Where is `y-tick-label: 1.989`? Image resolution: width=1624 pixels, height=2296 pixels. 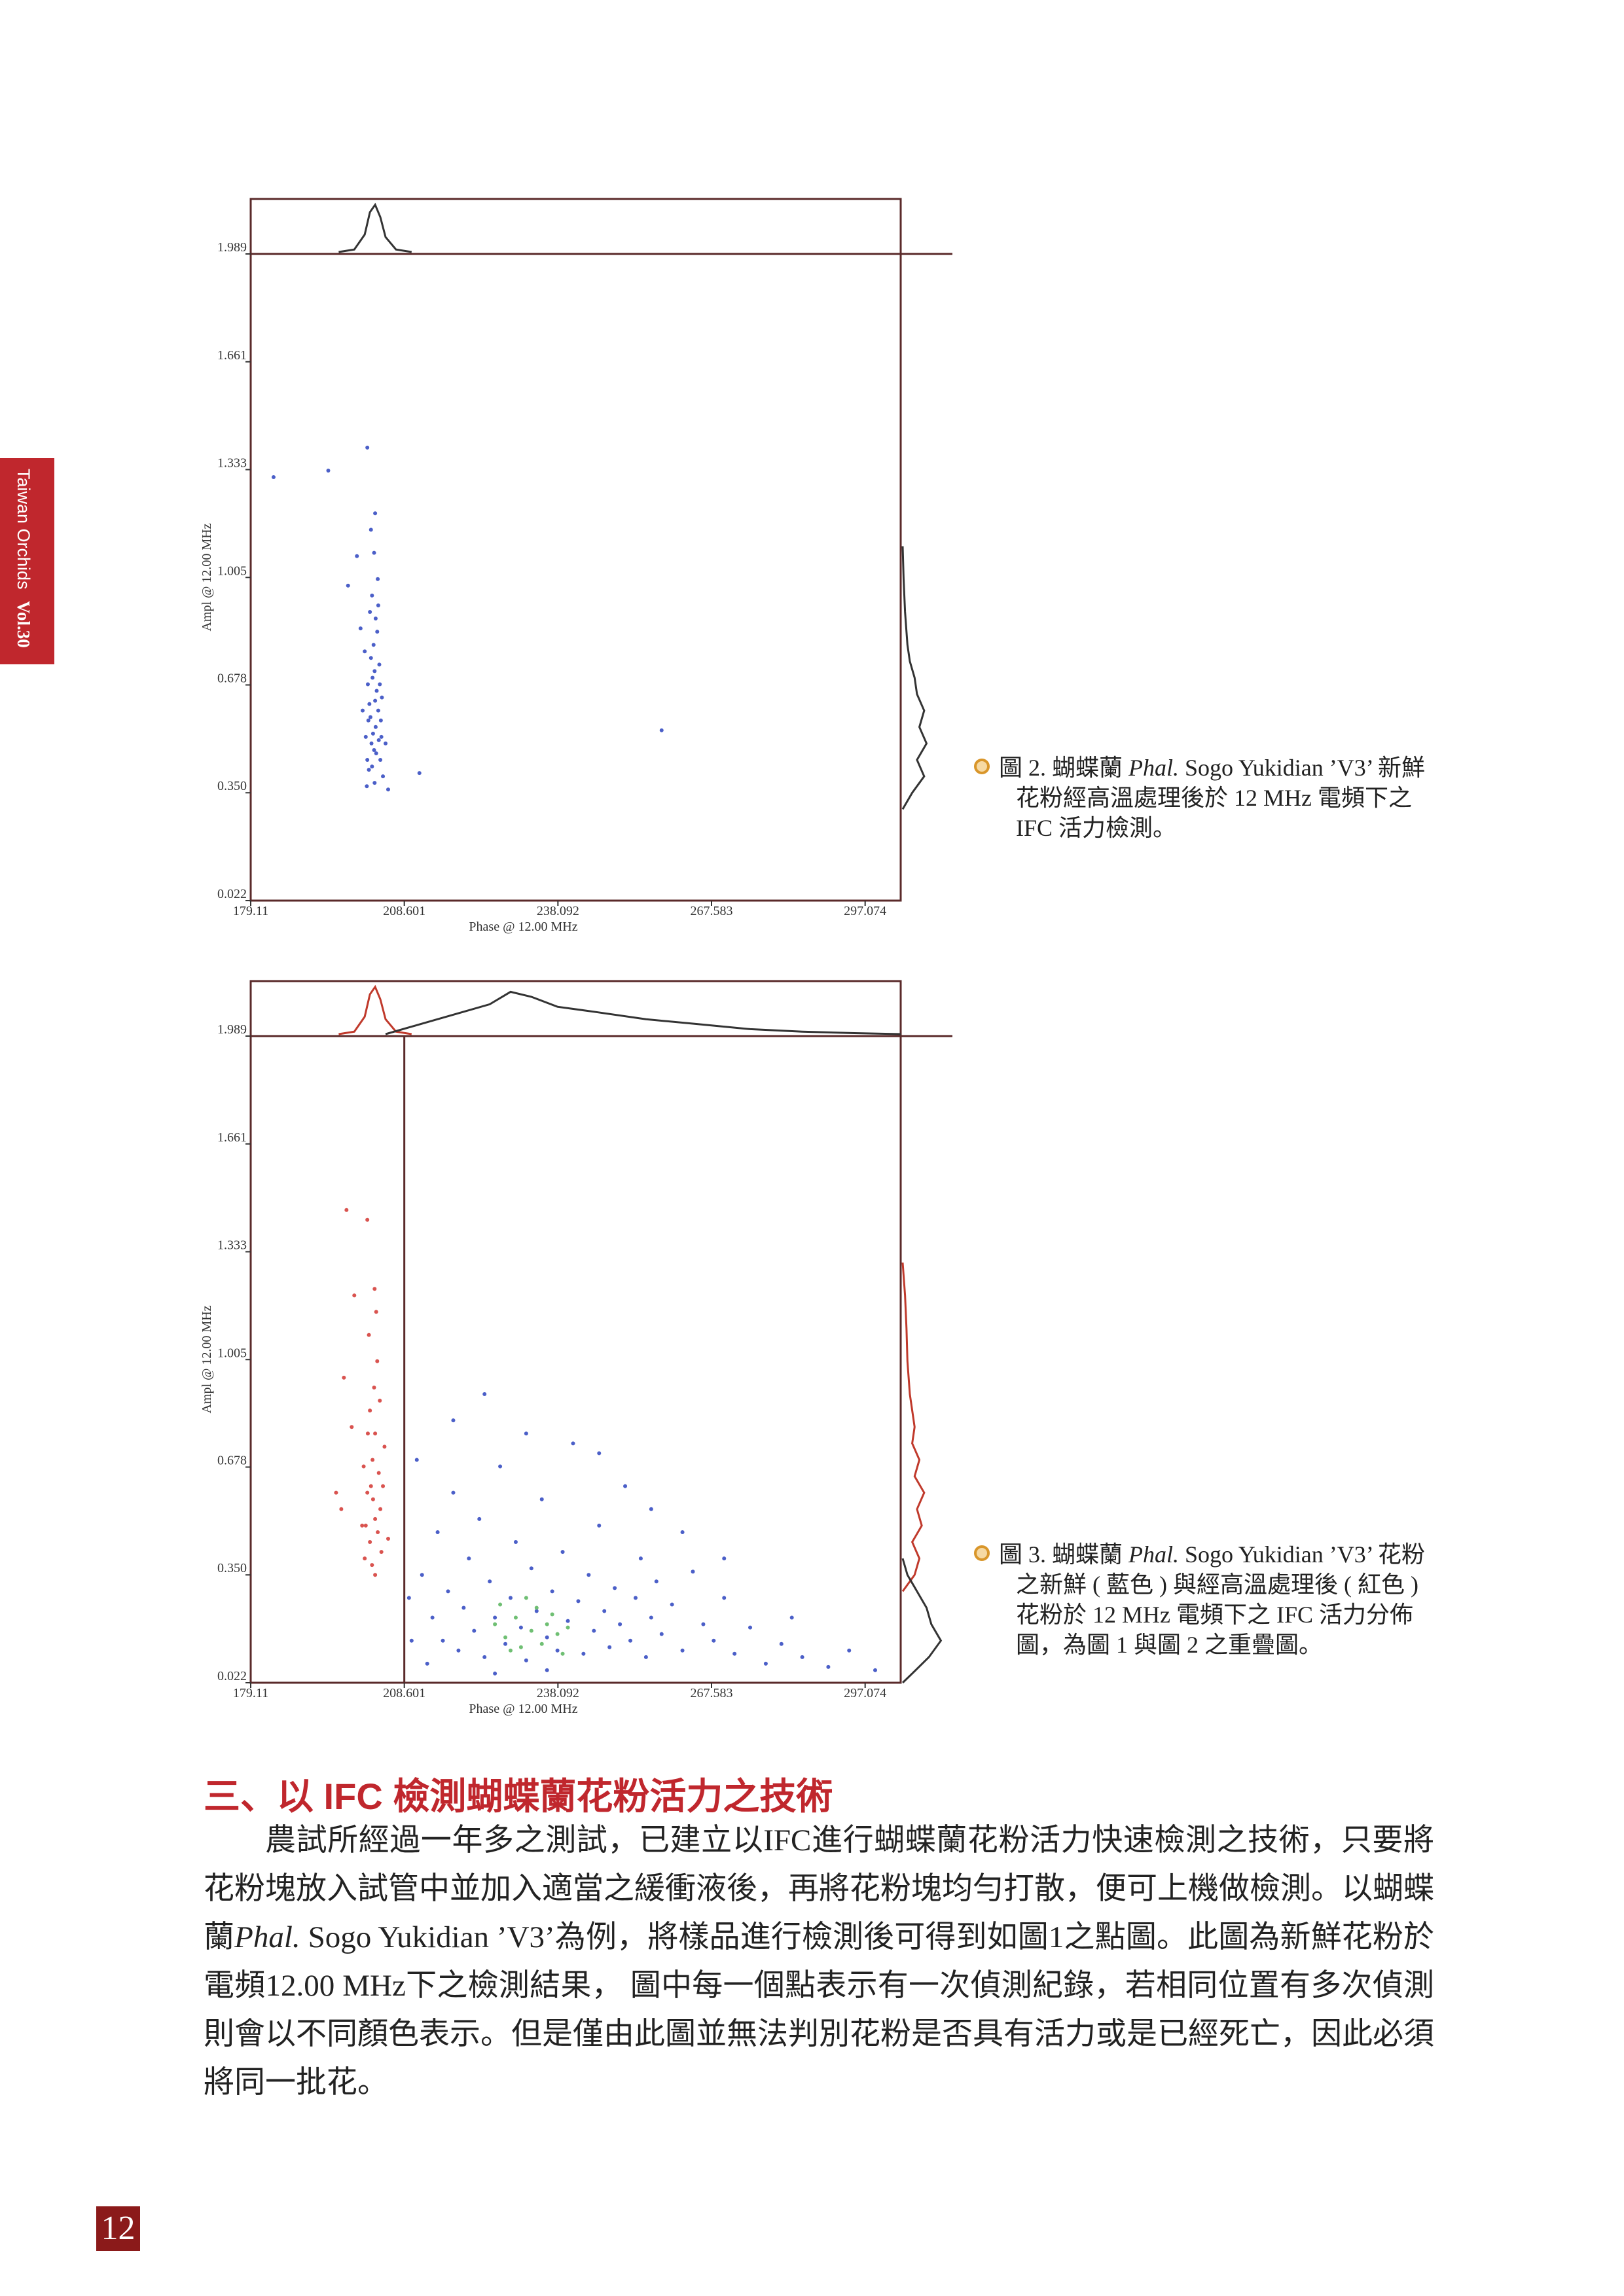
y-tick-label: 1.989 is located at coordinates (232, 247).